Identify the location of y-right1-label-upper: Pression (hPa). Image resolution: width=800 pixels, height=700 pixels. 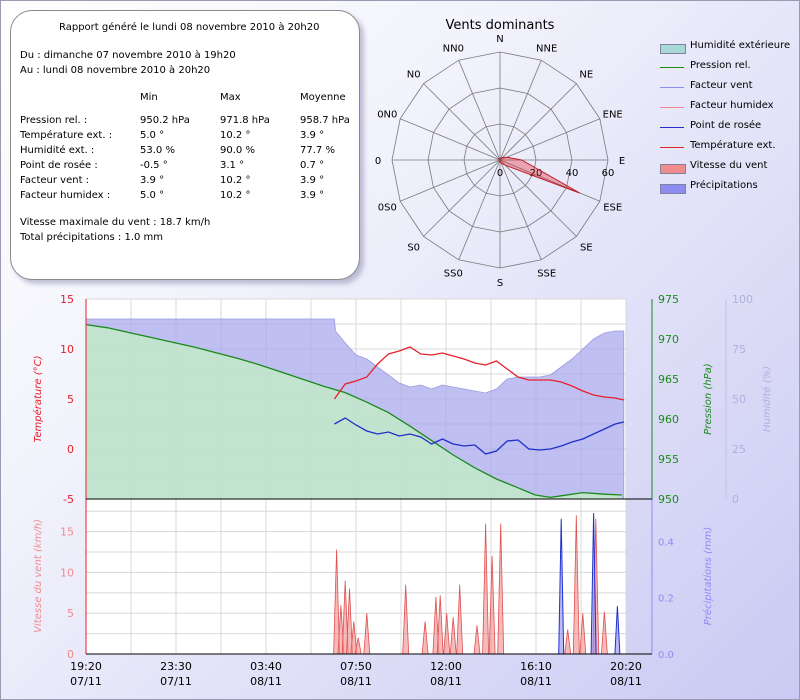
(708, 398).